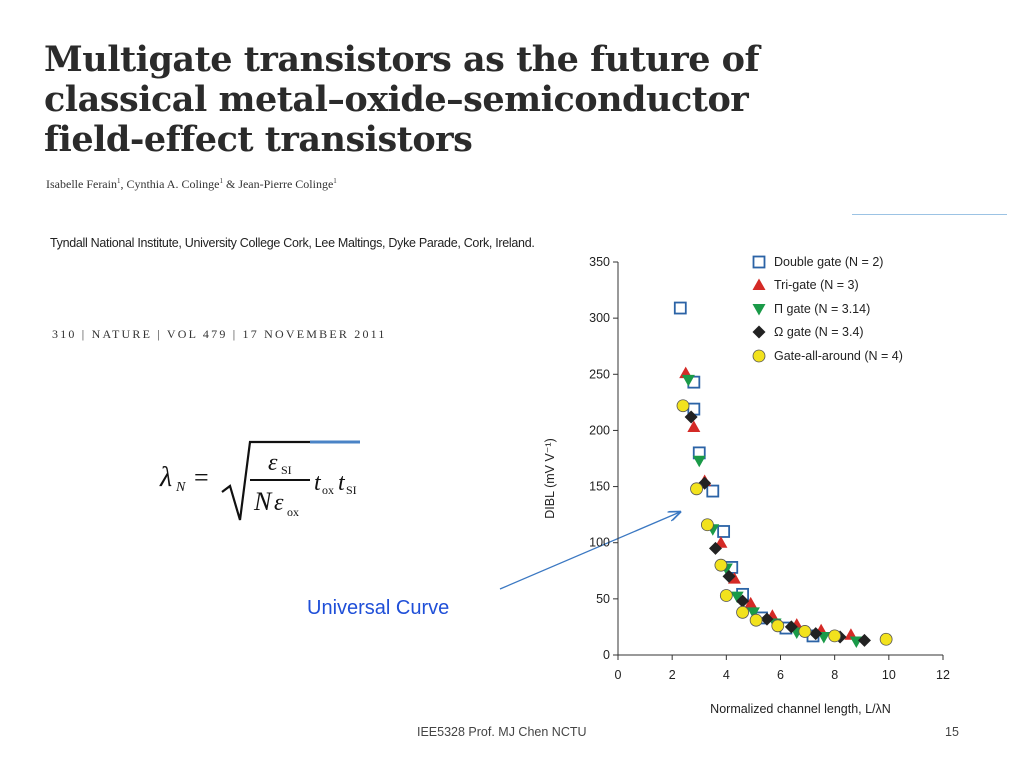 Image resolution: width=1024 pixels, height=768 pixels. What do you see at coordinates (180, 487) in the screenshot?
I see `formula-lambda-sub: N` at bounding box center [180, 487].